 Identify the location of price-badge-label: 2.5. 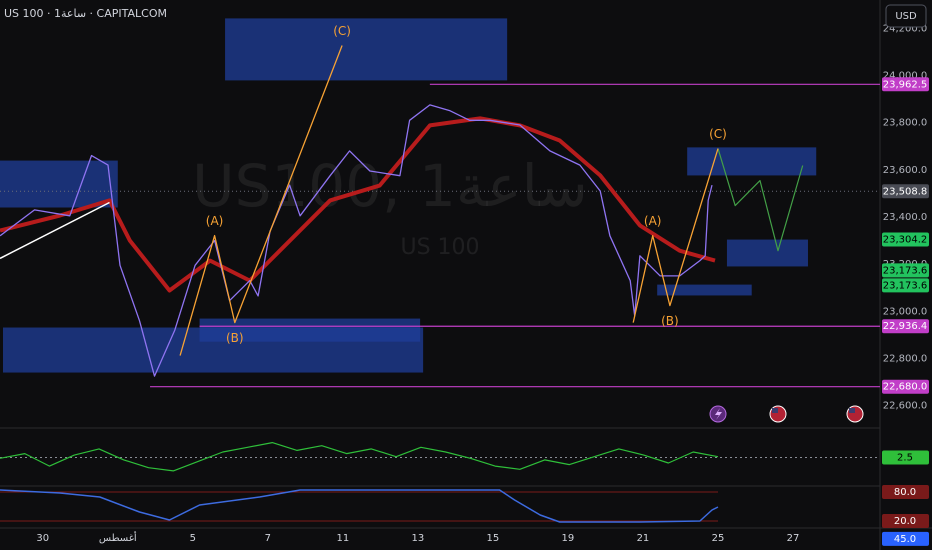
(905, 458).